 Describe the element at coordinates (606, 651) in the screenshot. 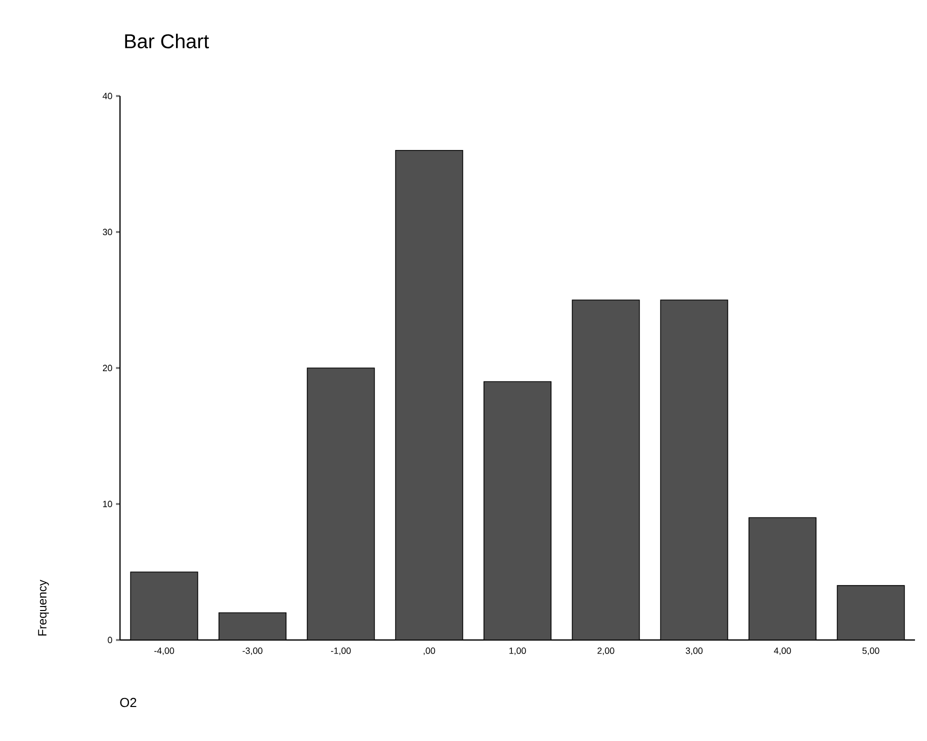

I see `x-tick-label: 2,00` at that location.